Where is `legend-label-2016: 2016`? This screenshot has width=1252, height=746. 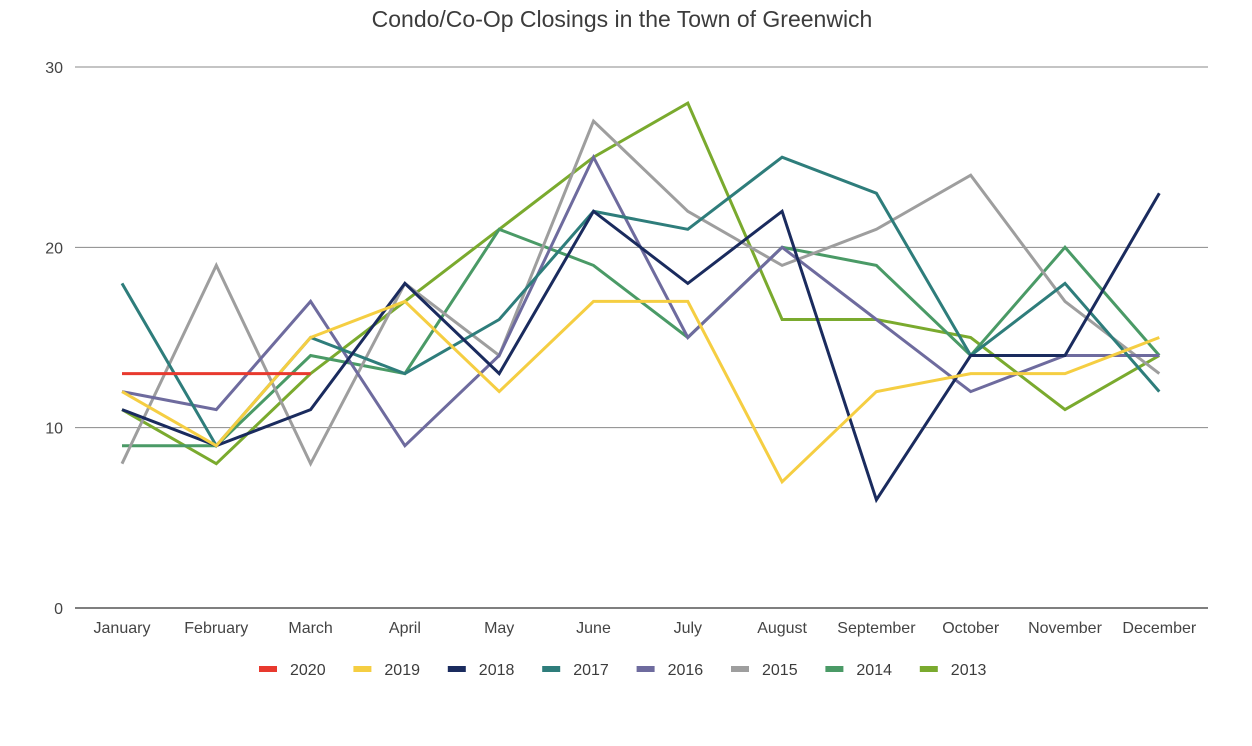
legend-label-2016: 2016 is located at coordinates (686, 670).